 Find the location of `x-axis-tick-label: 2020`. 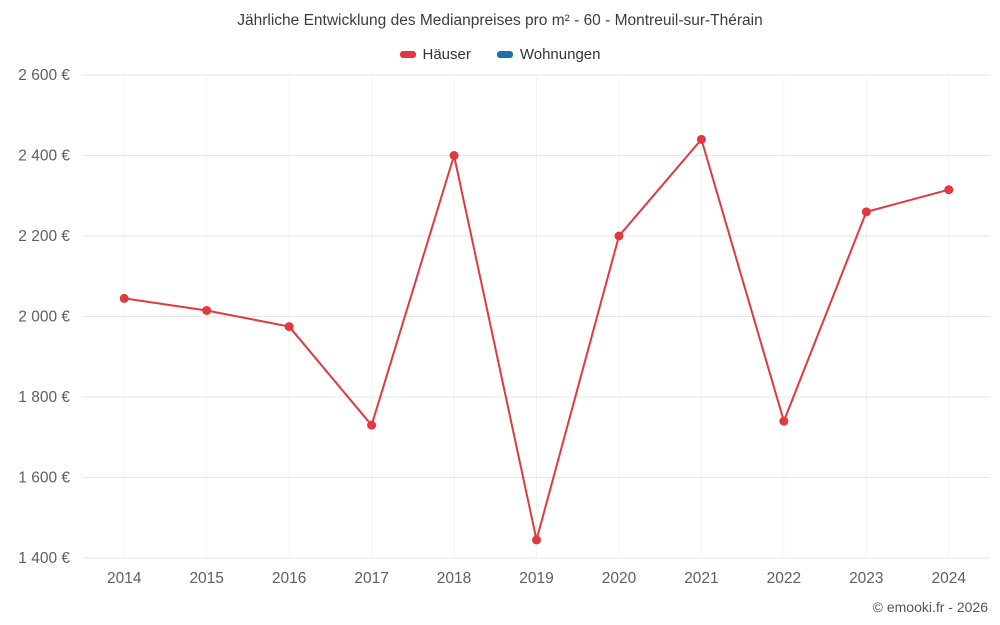

x-axis-tick-label: 2020 is located at coordinates (619, 578).